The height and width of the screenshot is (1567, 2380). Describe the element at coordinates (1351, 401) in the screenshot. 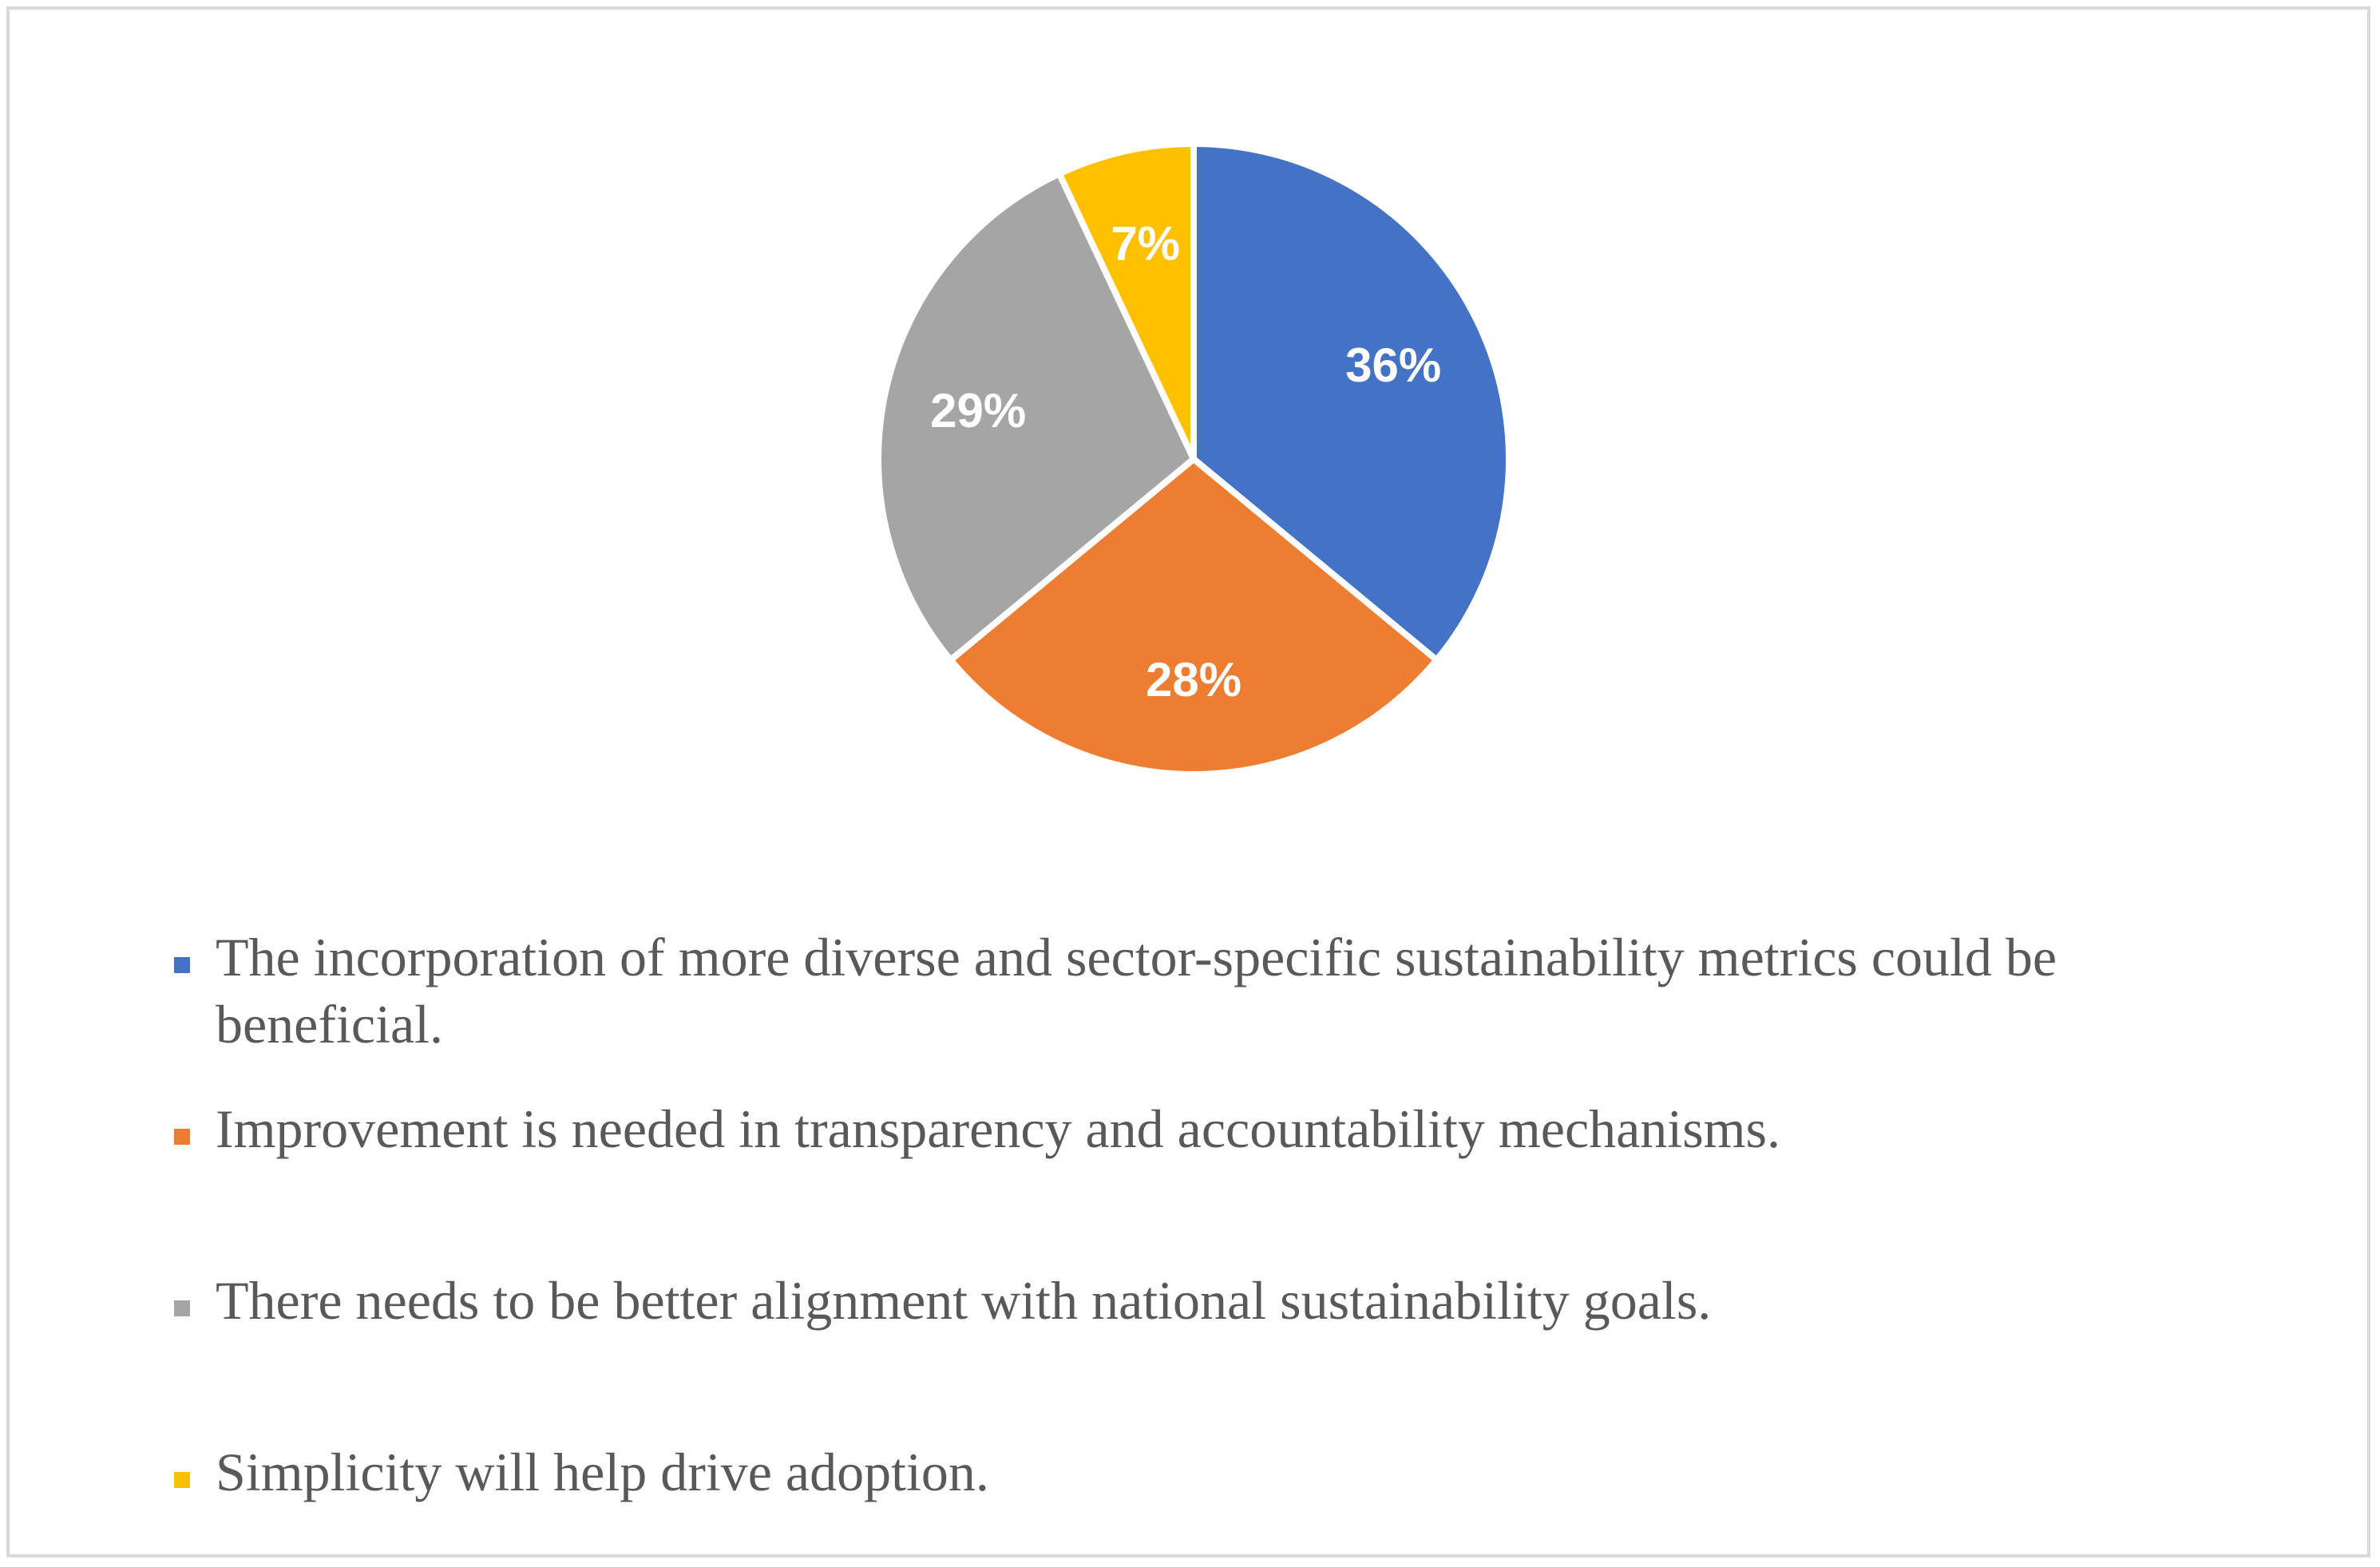

I see `slice-metrics` at that location.